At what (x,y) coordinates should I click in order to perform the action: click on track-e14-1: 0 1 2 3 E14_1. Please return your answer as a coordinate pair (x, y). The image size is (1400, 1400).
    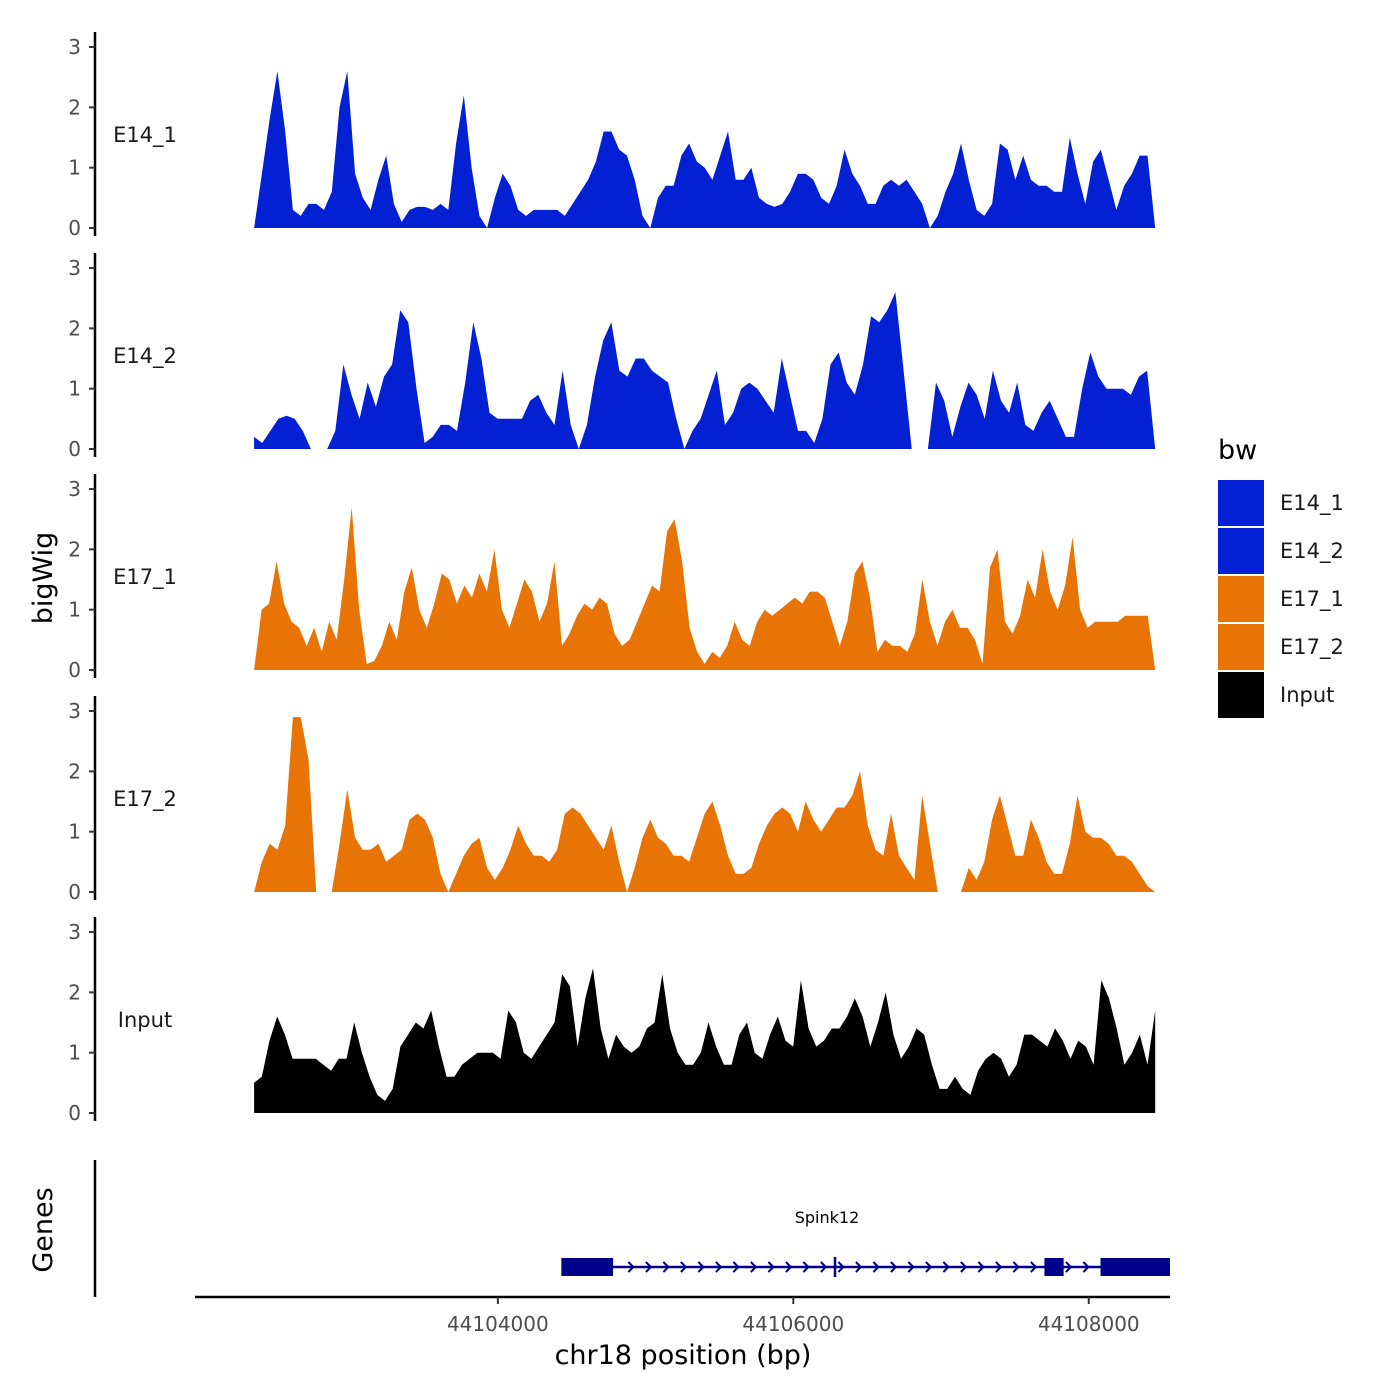
    Looking at the image, I should click on (612, 136).